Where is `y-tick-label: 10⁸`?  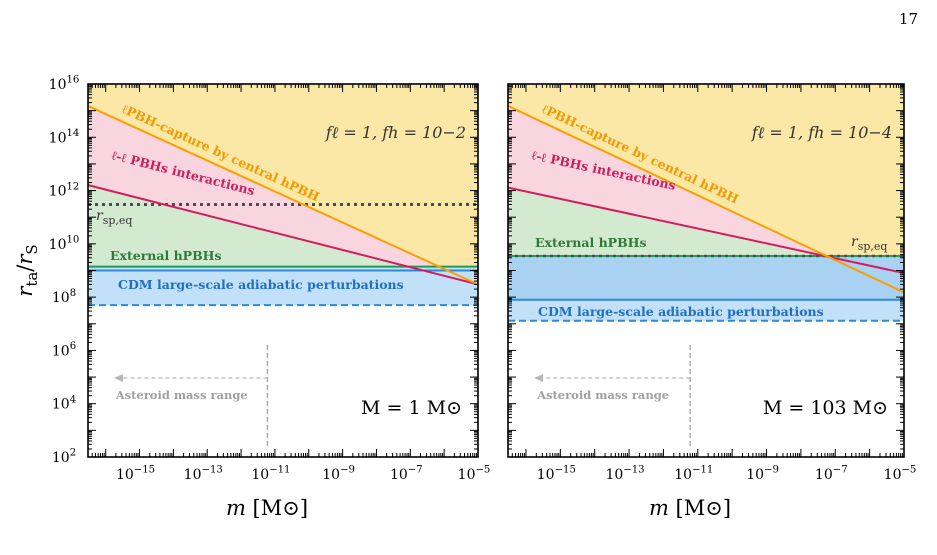
y-tick-label: 10⁸ is located at coordinates (64, 297).